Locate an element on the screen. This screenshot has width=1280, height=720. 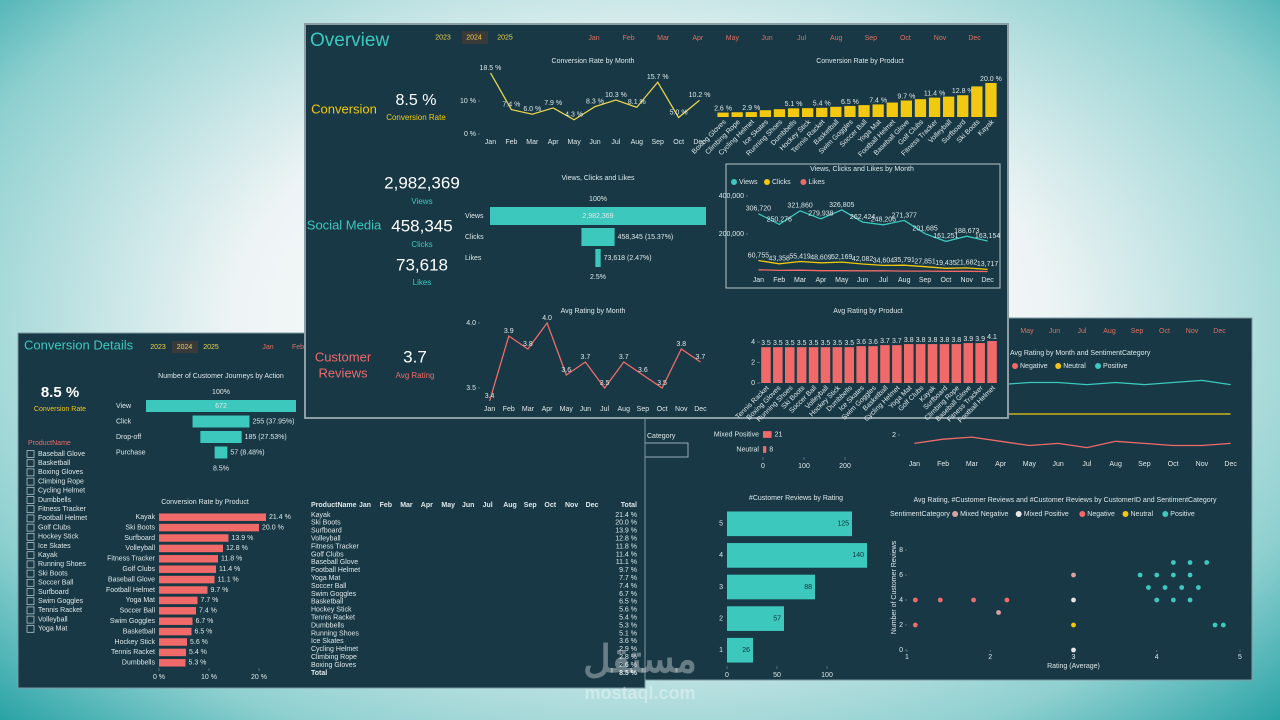
y-tick-label: Dumbbells is located at coordinates (139, 663).